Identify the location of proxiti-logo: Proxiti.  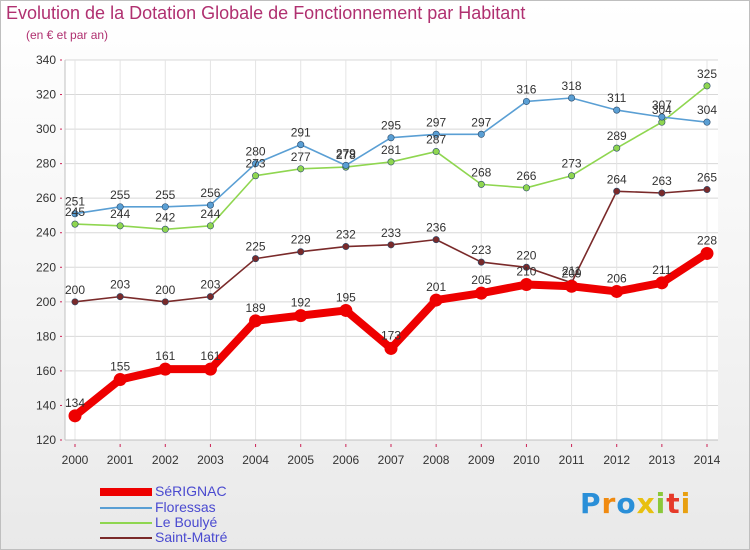
(635, 503).